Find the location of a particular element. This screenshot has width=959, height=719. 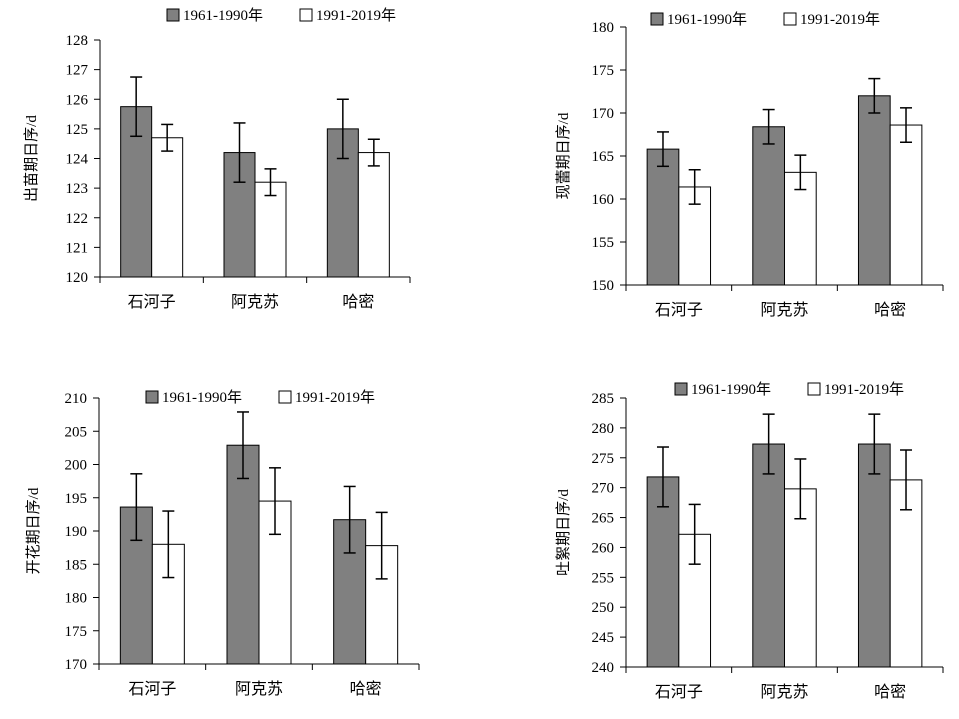

y-tick-label: 265 is located at coordinates (603, 519).